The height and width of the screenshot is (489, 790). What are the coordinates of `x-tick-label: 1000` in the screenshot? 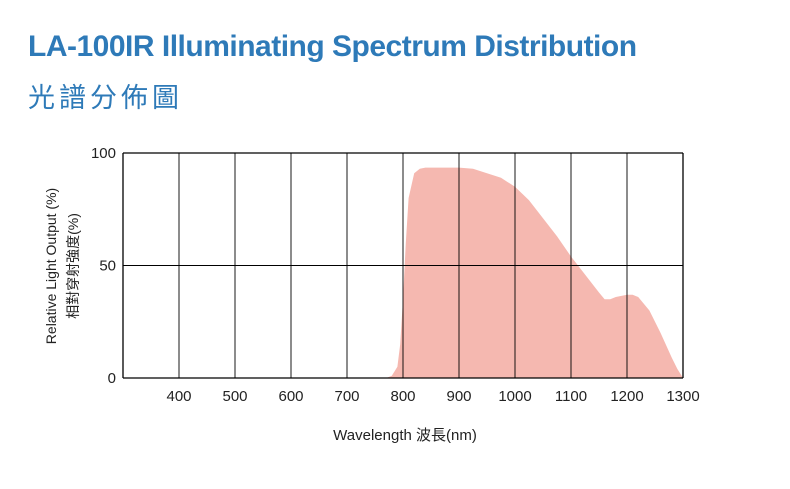 It's located at (514, 396).